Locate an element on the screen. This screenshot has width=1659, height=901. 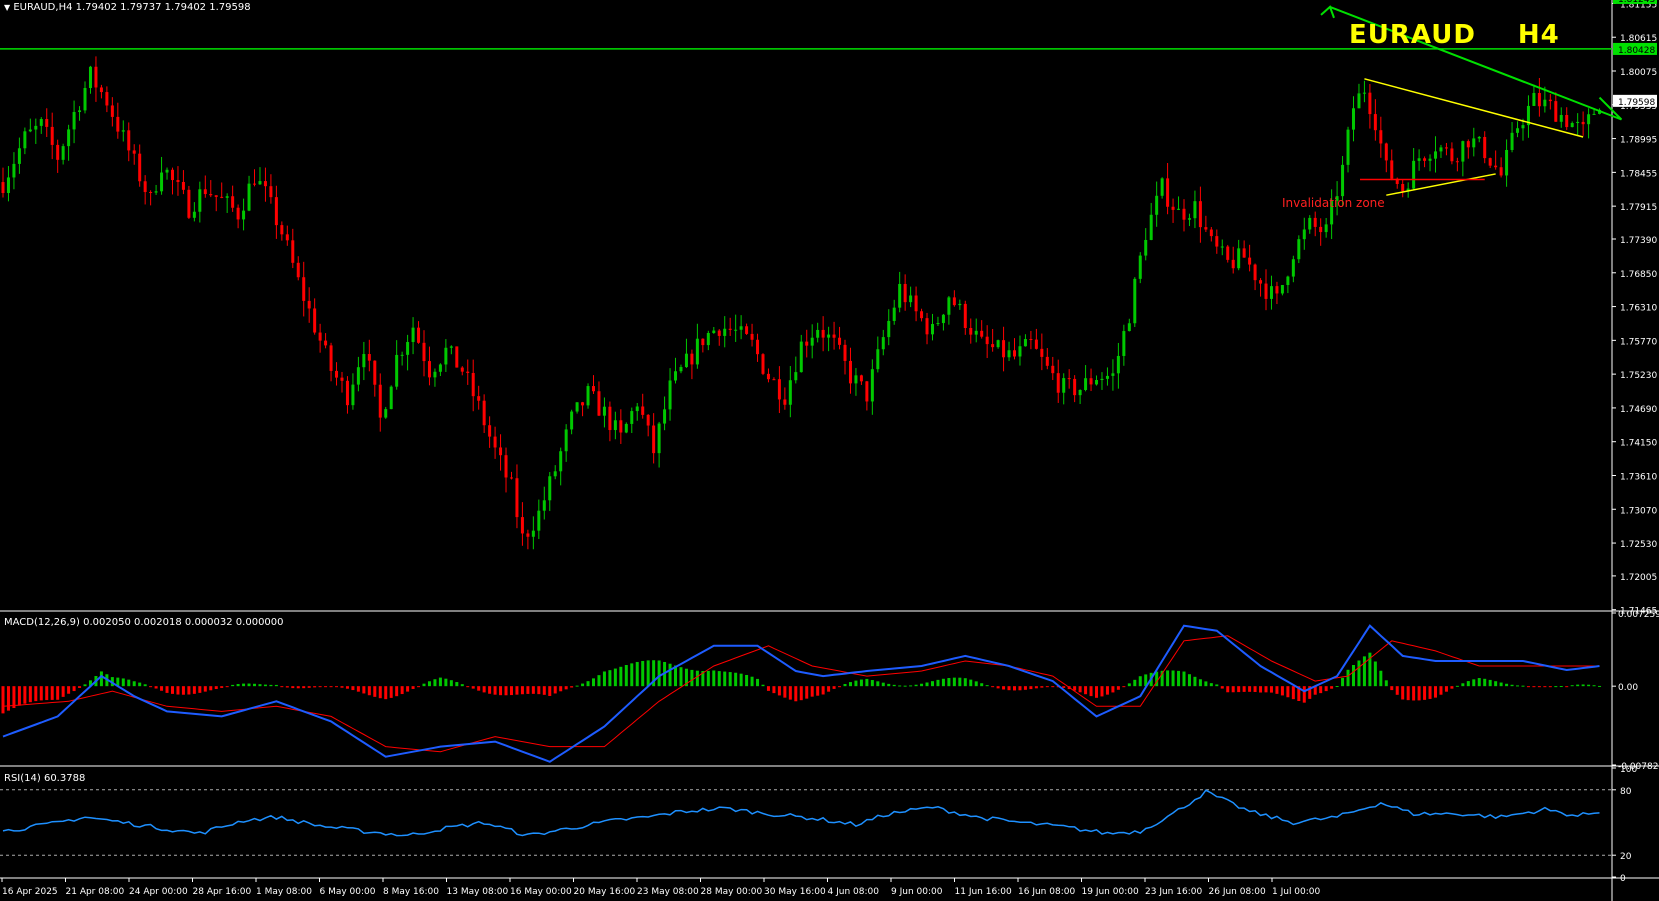
time-tick-label: 16 Apr 2025 is located at coordinates (30, 892).